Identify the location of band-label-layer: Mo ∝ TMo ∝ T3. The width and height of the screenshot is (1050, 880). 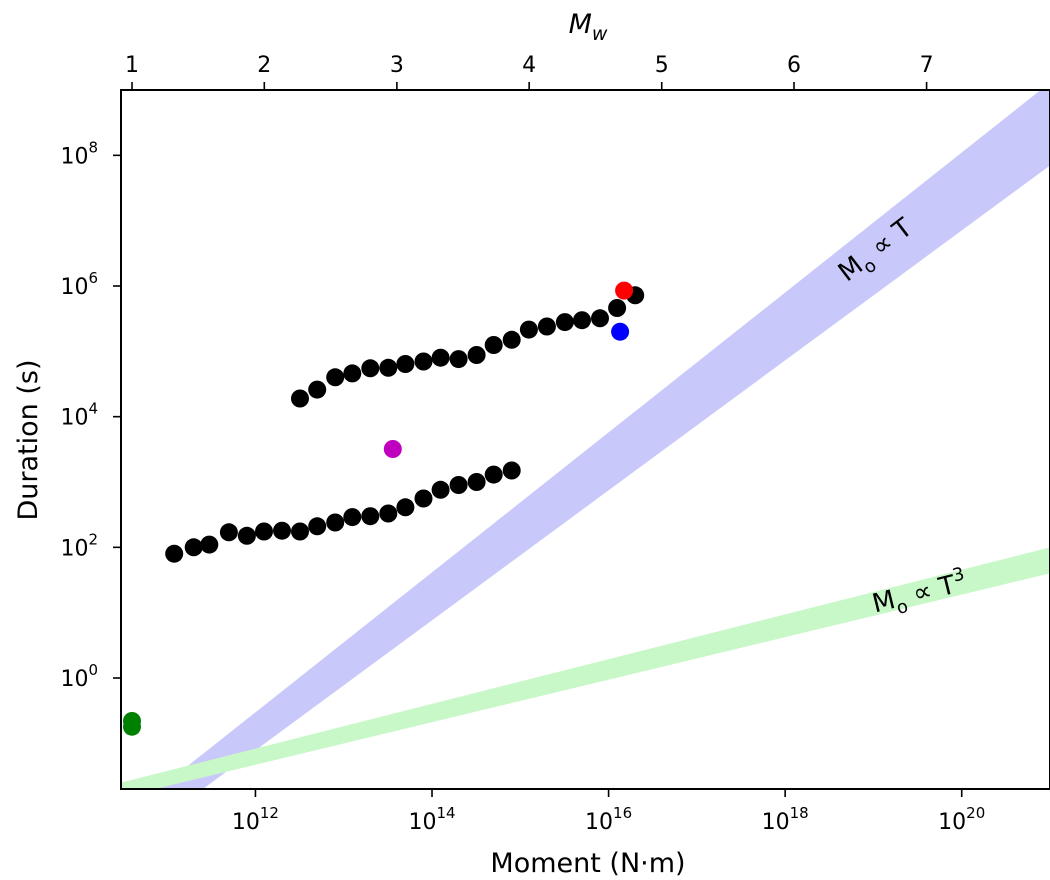
(901, 418).